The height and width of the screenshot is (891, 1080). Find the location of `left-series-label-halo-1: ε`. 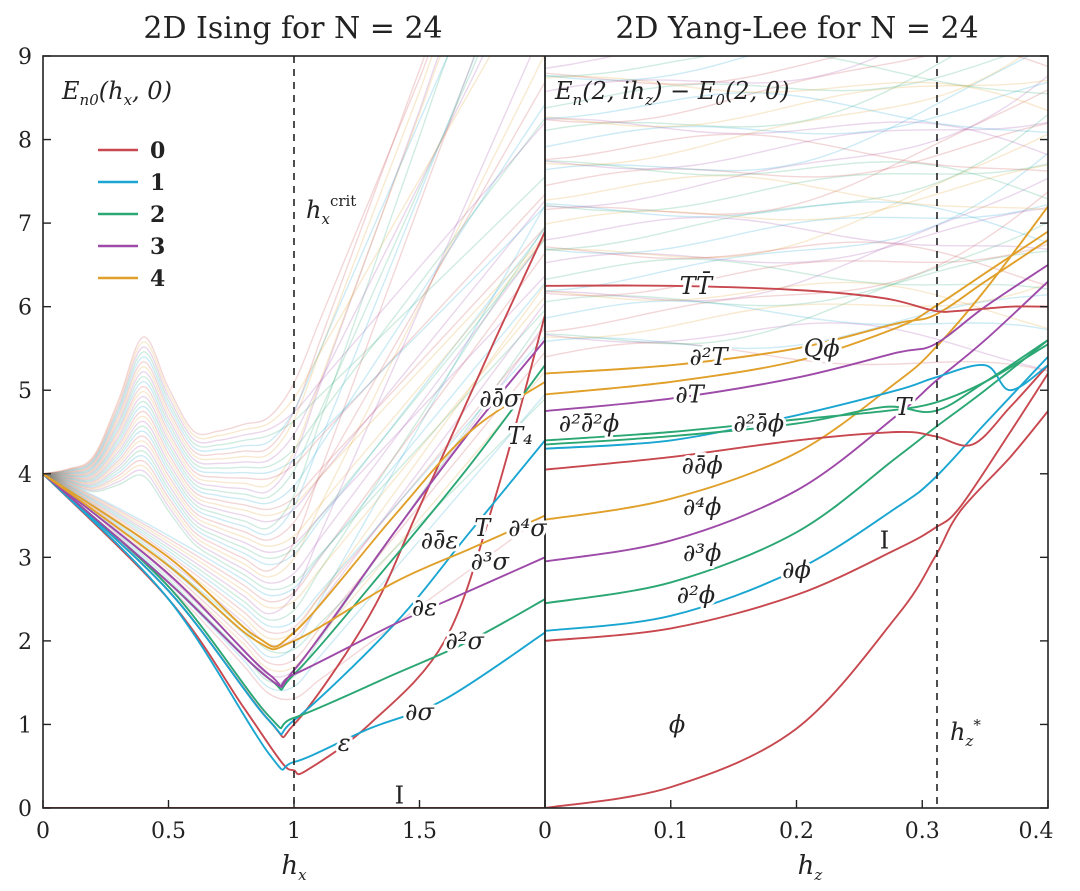

left-series-label-halo-1: ε is located at coordinates (344, 743).